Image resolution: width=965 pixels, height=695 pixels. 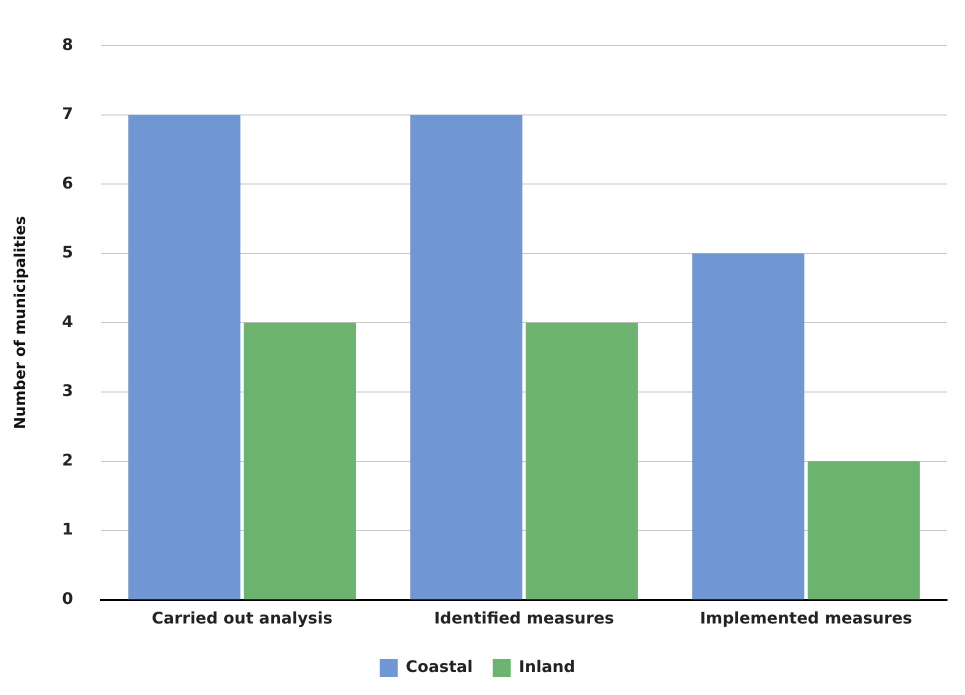 I want to click on x-tick-label: Identified measures, so click(x=524, y=618).